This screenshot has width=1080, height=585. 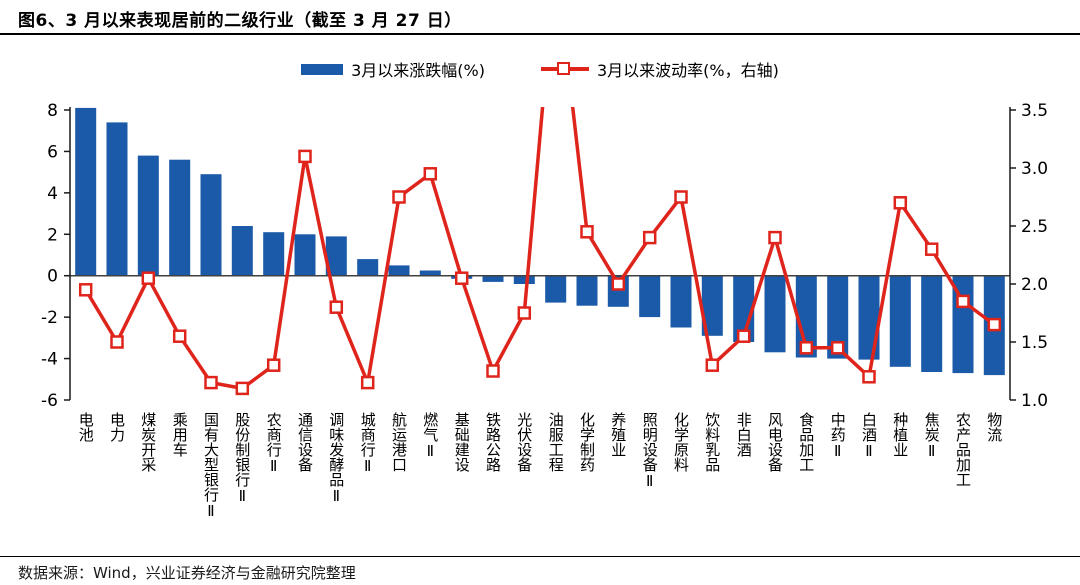 I want to click on y-axis-right-tick-label: 1.0, so click(x=1034, y=401).